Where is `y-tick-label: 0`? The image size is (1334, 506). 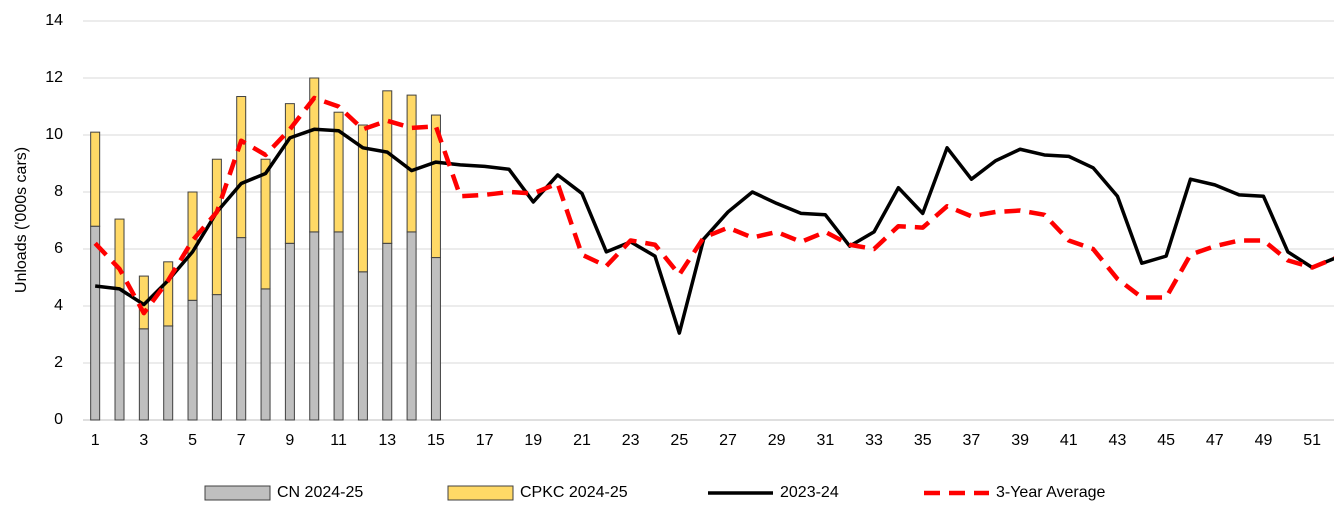
y-tick-label: 0 is located at coordinates (58, 419).